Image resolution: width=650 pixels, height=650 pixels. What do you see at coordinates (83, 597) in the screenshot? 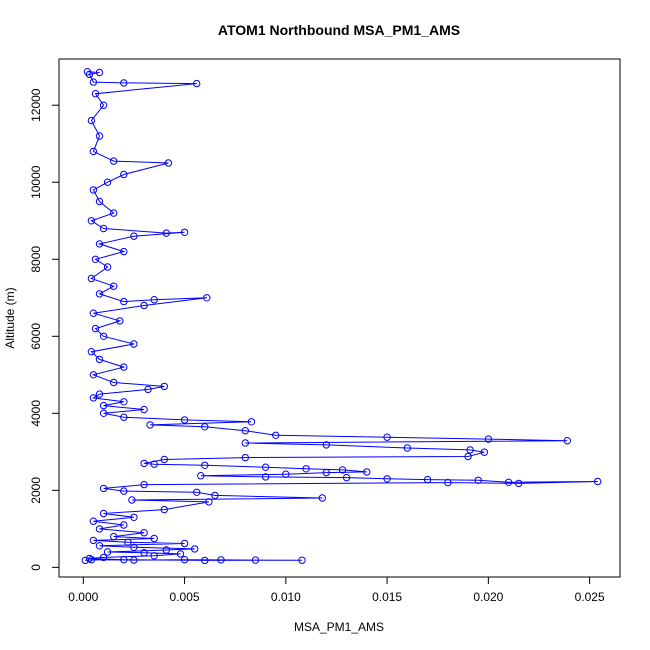
I see `x-tick-label: 0.000` at bounding box center [83, 597].